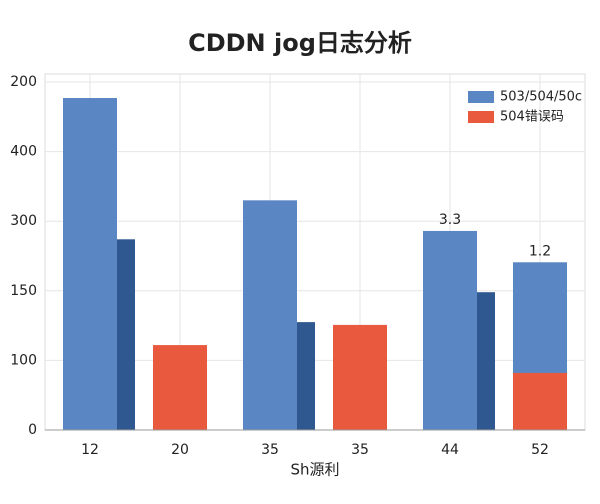 The width and height of the screenshot is (600, 504). Describe the element at coordinates (300, 43) in the screenshot. I see `chart-title: CDDN jog日志分析` at that location.